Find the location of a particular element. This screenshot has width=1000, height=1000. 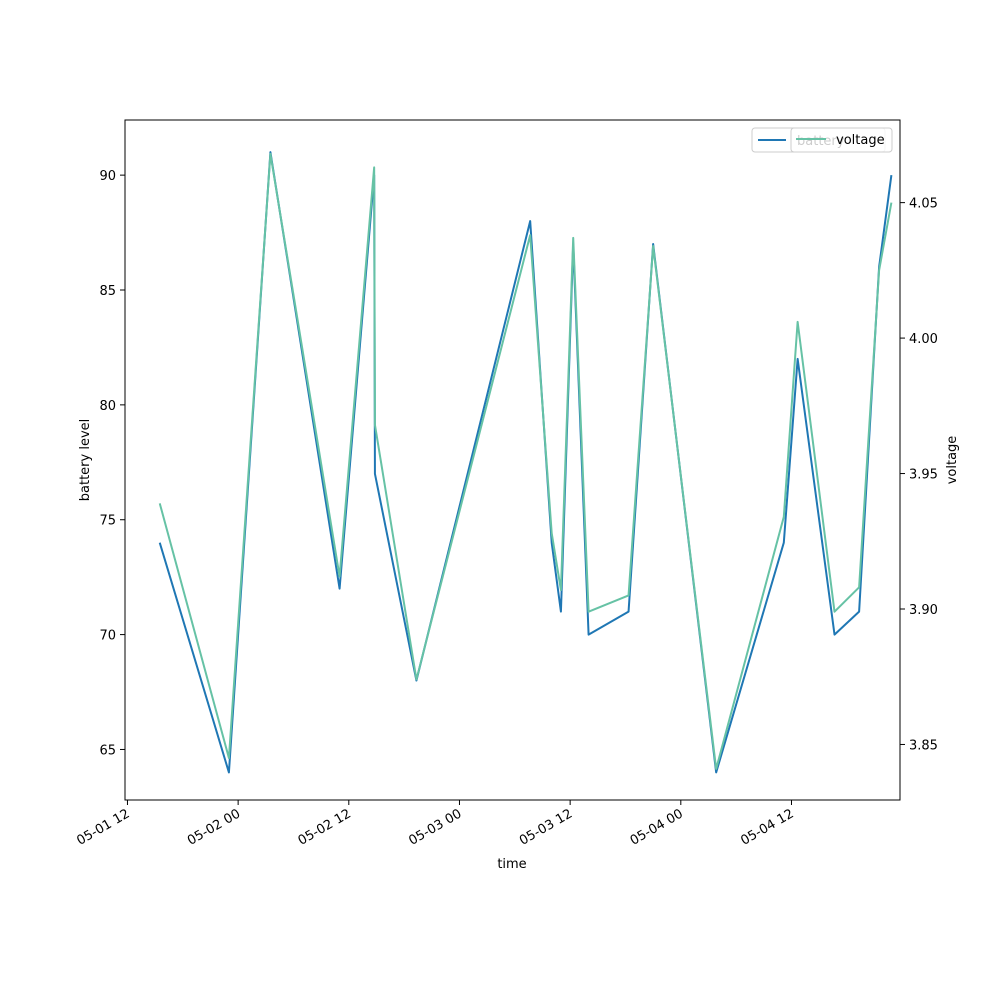

y-left-tick-label: 75 is located at coordinates (107, 521).